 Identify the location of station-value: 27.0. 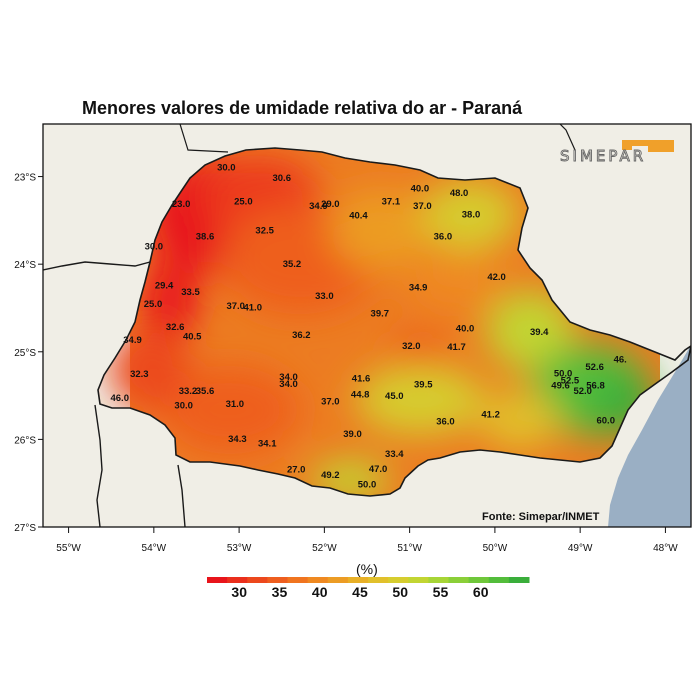
(296, 470).